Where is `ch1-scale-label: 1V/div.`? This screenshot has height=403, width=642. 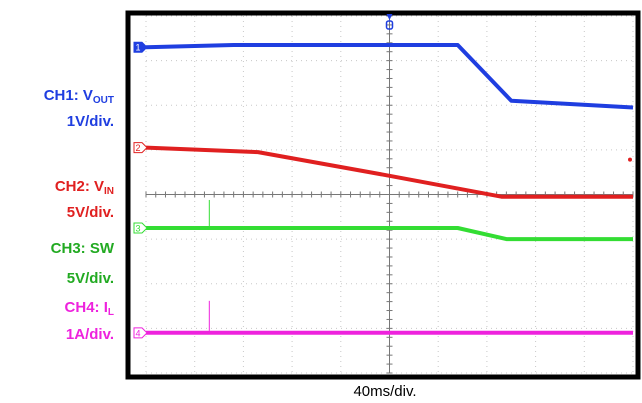
ch1-scale-label: 1V/div. is located at coordinates (90, 121).